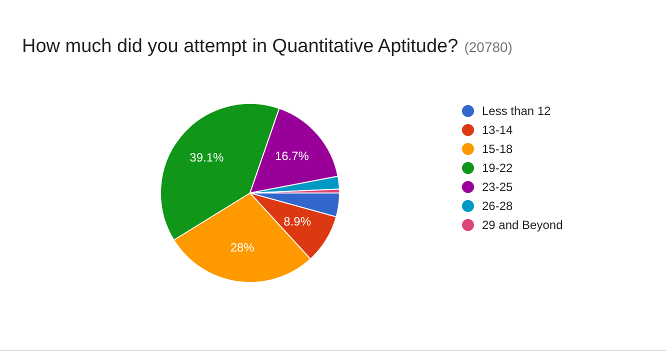  I want to click on legend-label: 19-22, so click(497, 167).